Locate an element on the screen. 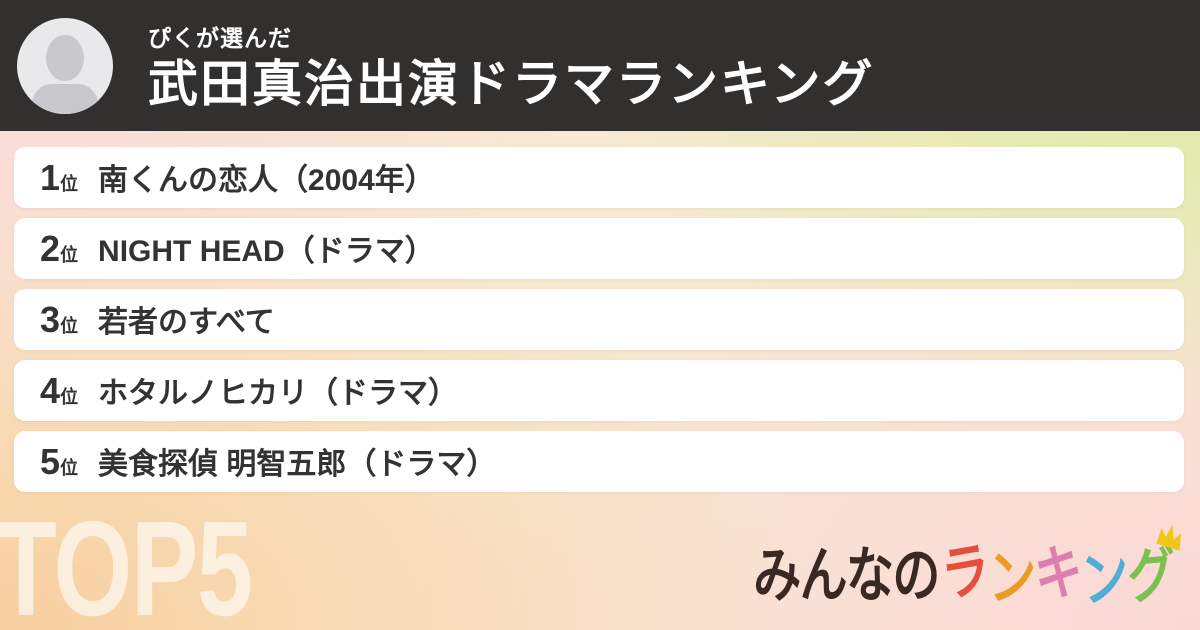 The height and width of the screenshot is (630, 1200). rank-number: 4 is located at coordinates (50, 390).